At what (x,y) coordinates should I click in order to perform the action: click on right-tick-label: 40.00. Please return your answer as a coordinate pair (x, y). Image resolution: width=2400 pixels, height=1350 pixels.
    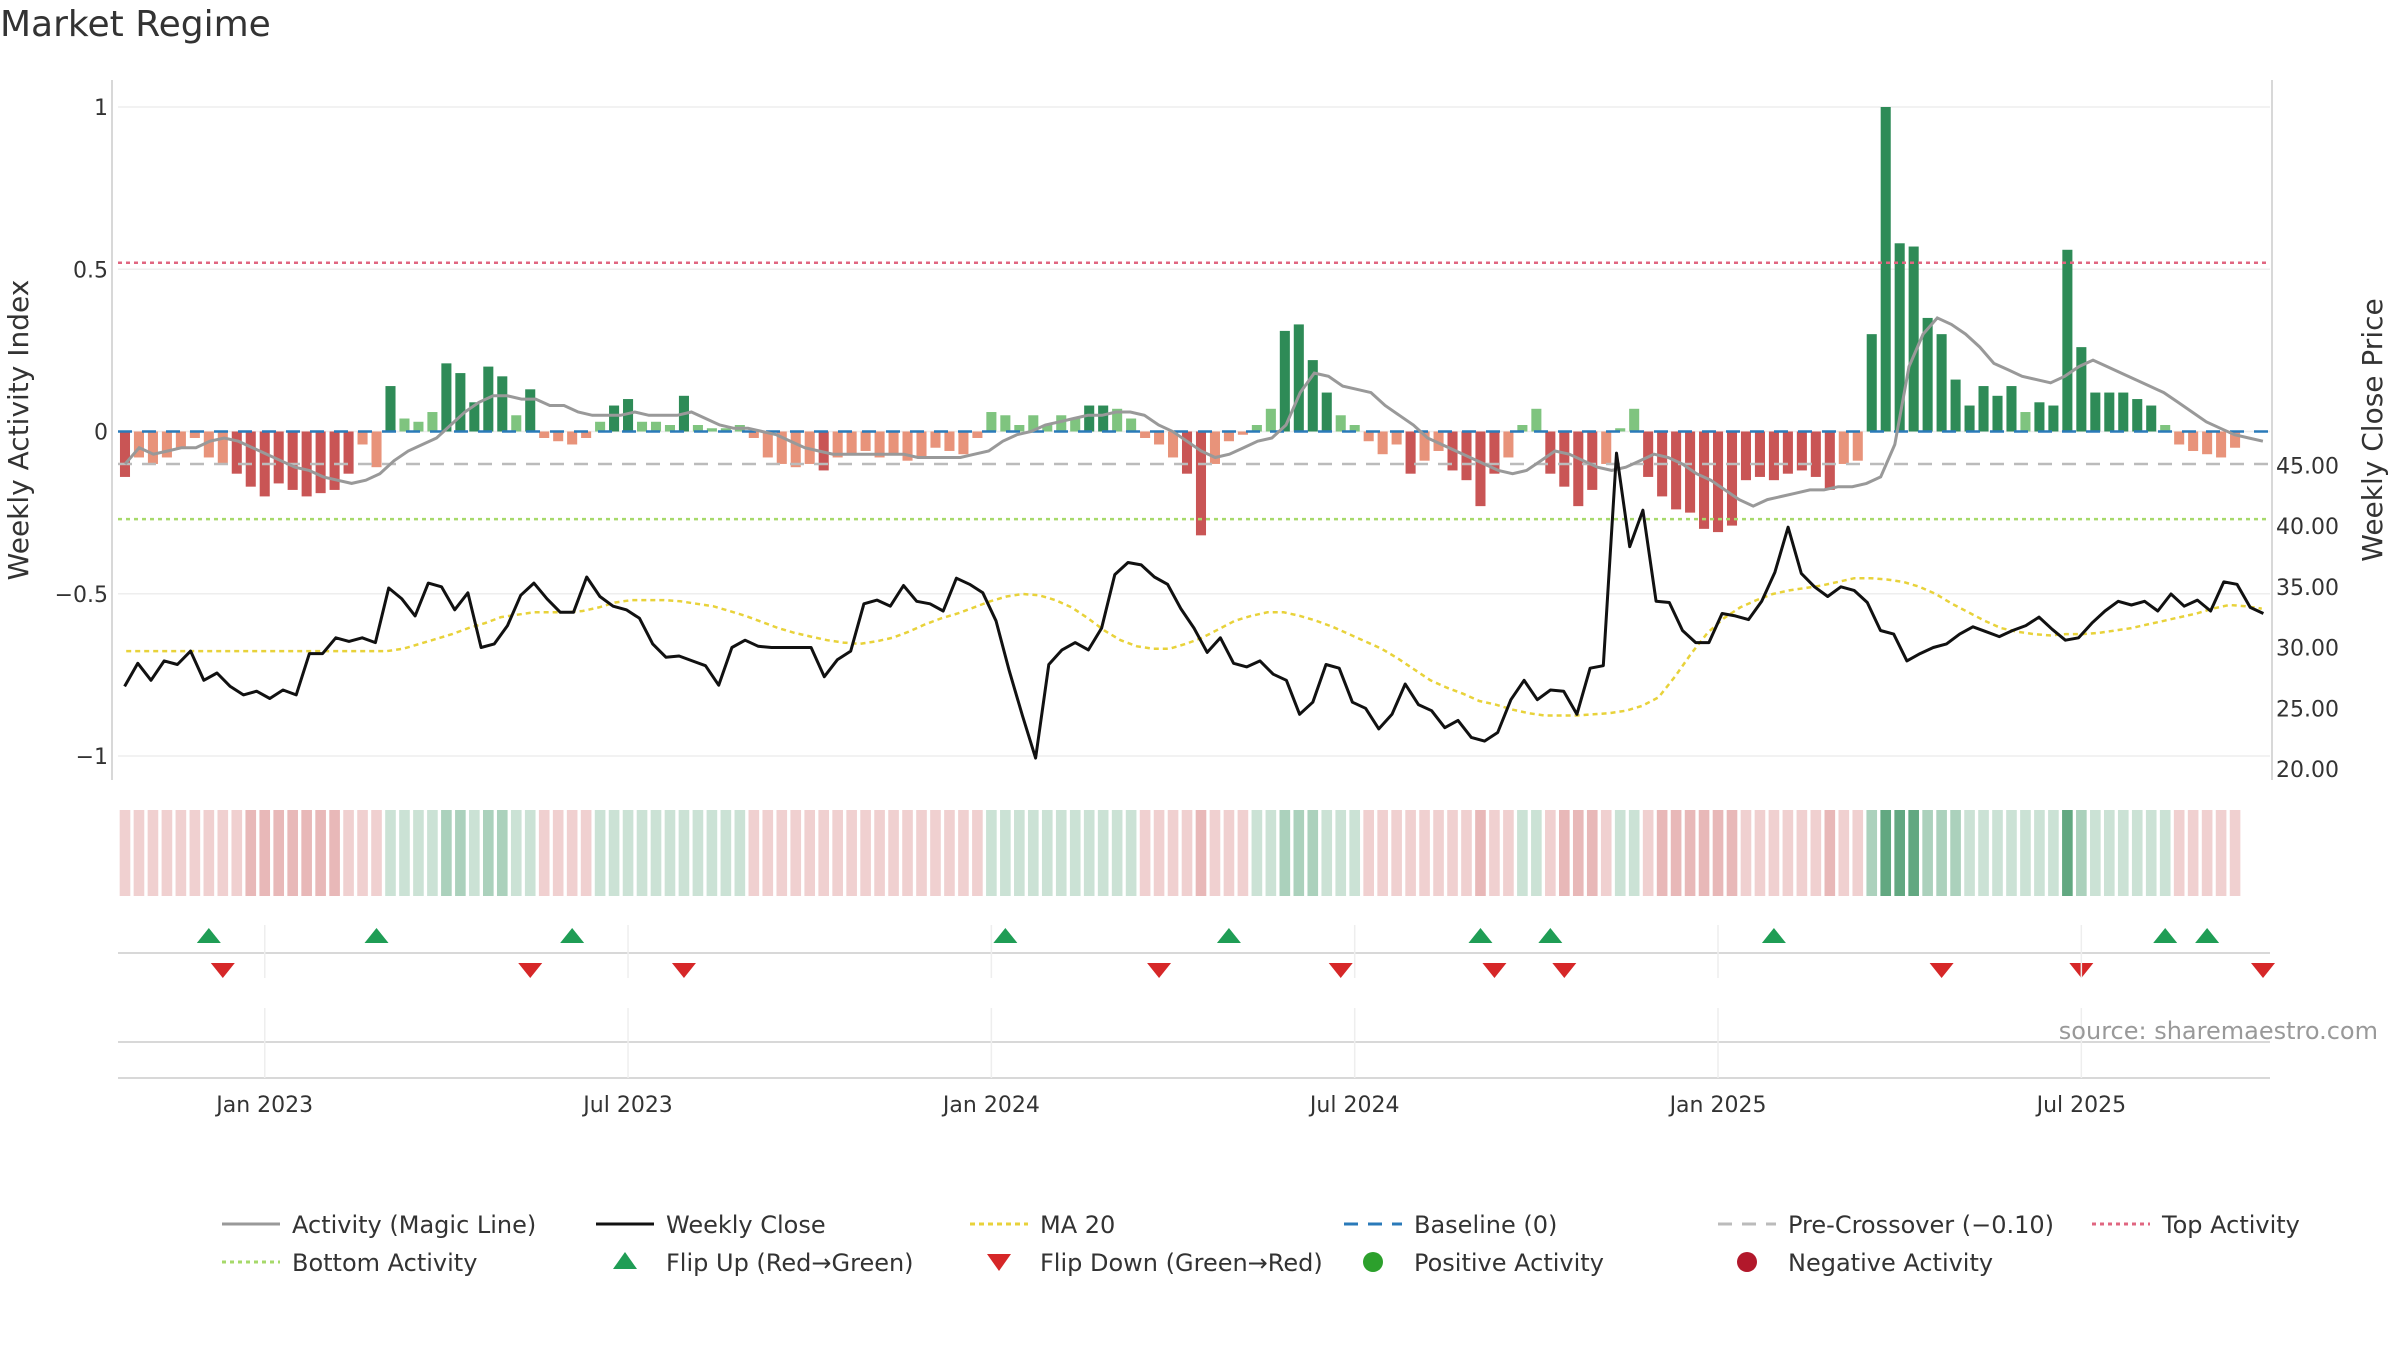
    Looking at the image, I should click on (2307, 527).